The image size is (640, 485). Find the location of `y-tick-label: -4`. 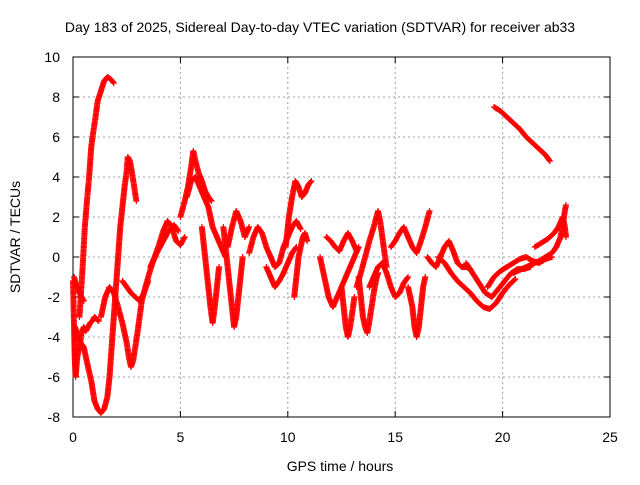

y-tick-label: -4 is located at coordinates (54, 337).